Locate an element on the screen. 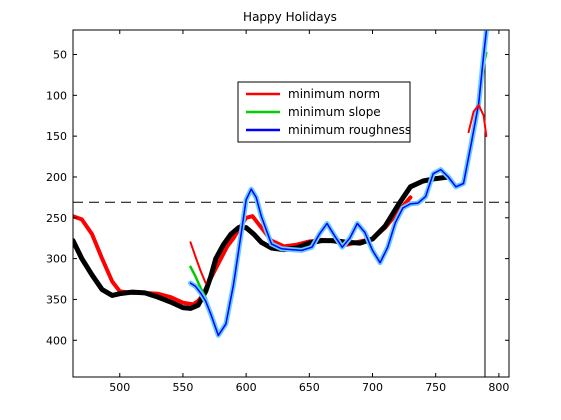  x-tick-label: 550 is located at coordinates (182, 387).